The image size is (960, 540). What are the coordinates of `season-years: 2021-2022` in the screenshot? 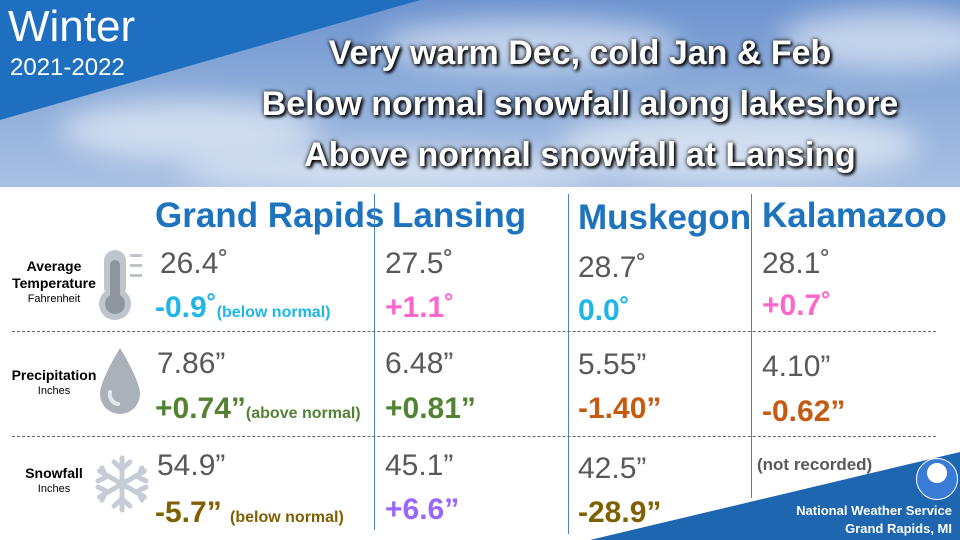 It's located at (67, 67).